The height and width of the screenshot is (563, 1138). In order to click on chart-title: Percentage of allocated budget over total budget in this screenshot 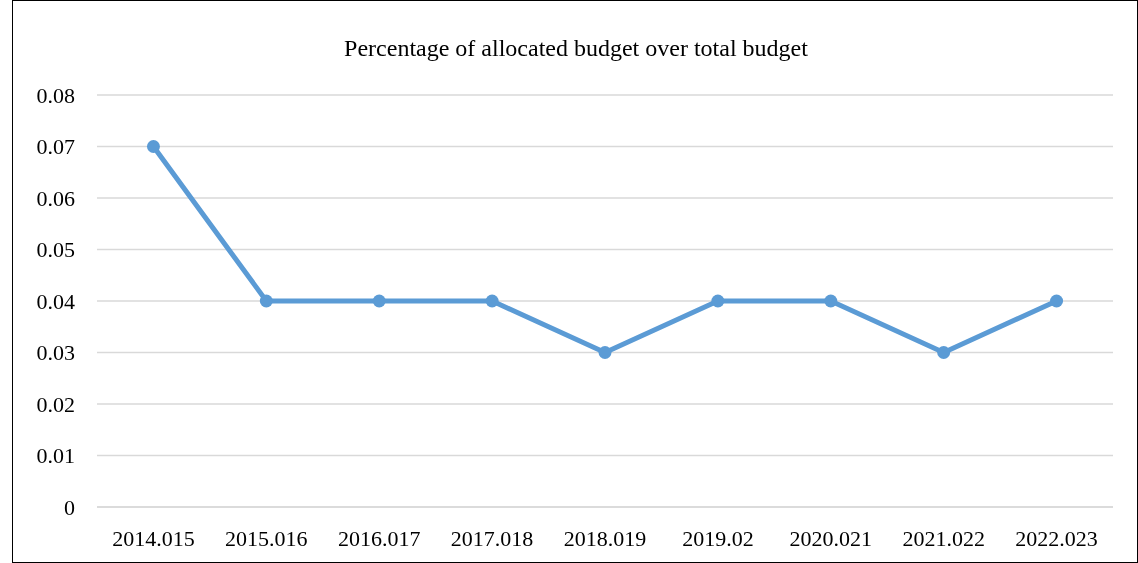, I will do `click(576, 48)`.